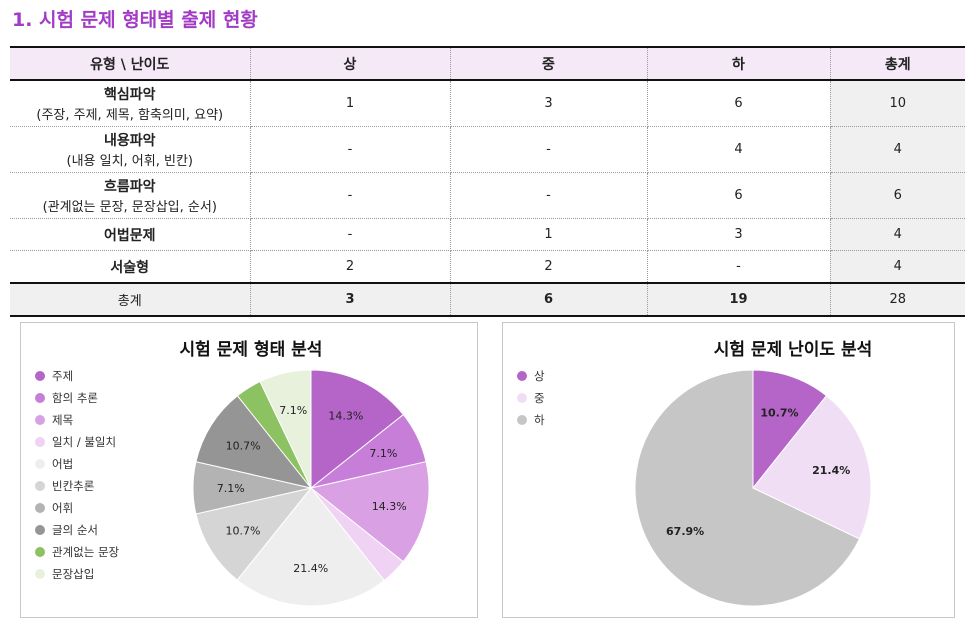 The height and width of the screenshot is (628, 966). I want to click on total-low: 19, so click(739, 299).